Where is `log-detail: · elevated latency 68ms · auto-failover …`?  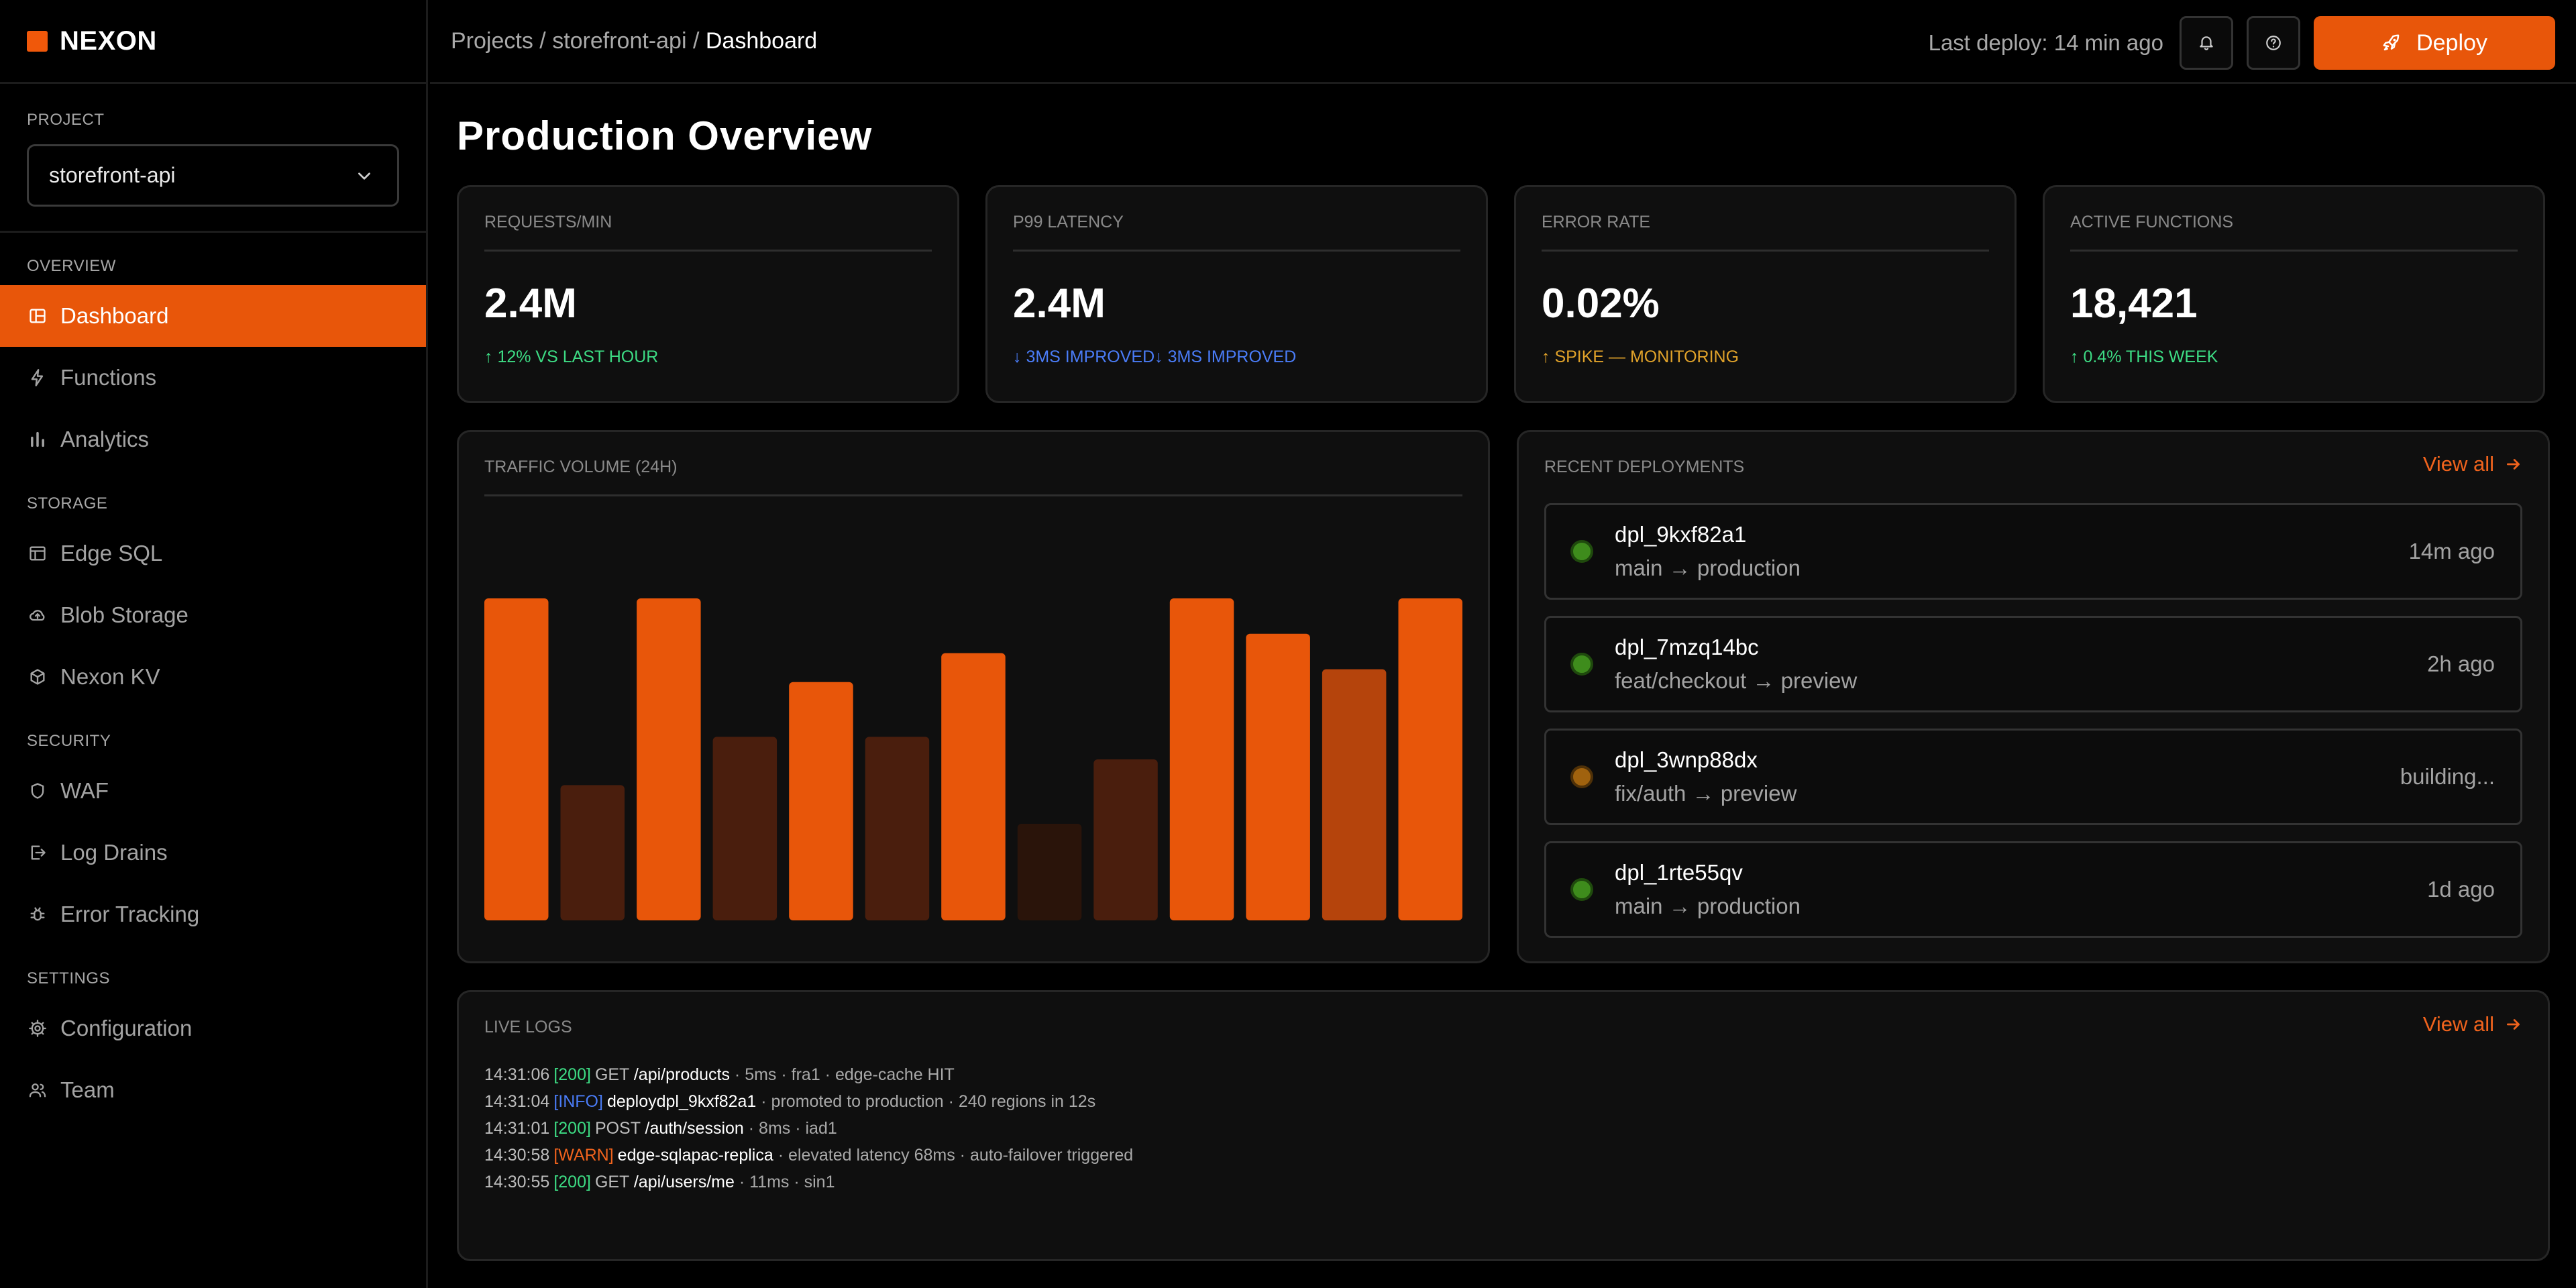 log-detail: · elevated latency 68ms · auto-failover … is located at coordinates (953, 1155).